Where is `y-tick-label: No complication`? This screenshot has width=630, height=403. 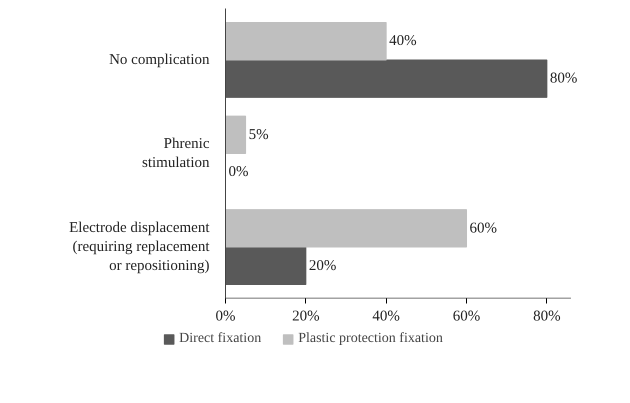
y-tick-label: No complication is located at coordinates (159, 60).